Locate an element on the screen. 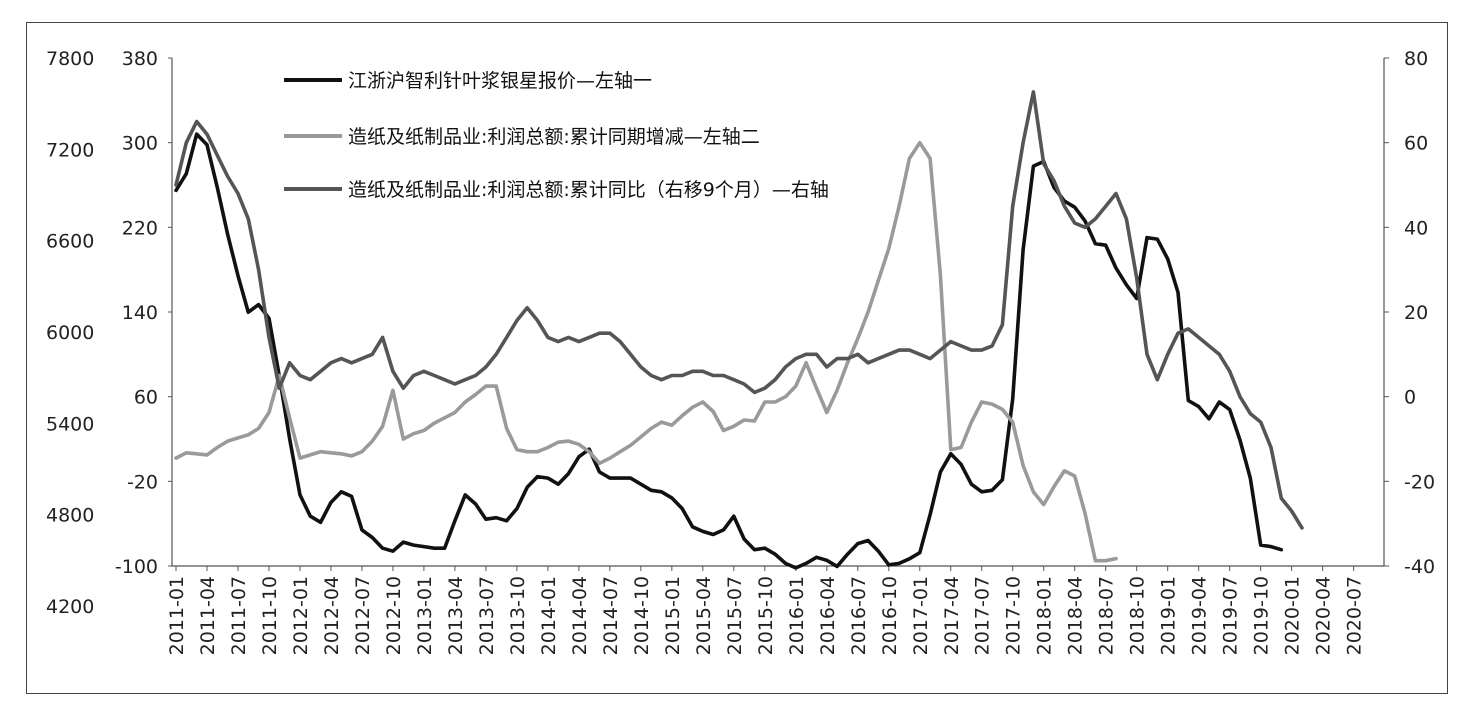 The image size is (1476, 707). right-axis-tick: 80 is located at coordinates (1416, 59).